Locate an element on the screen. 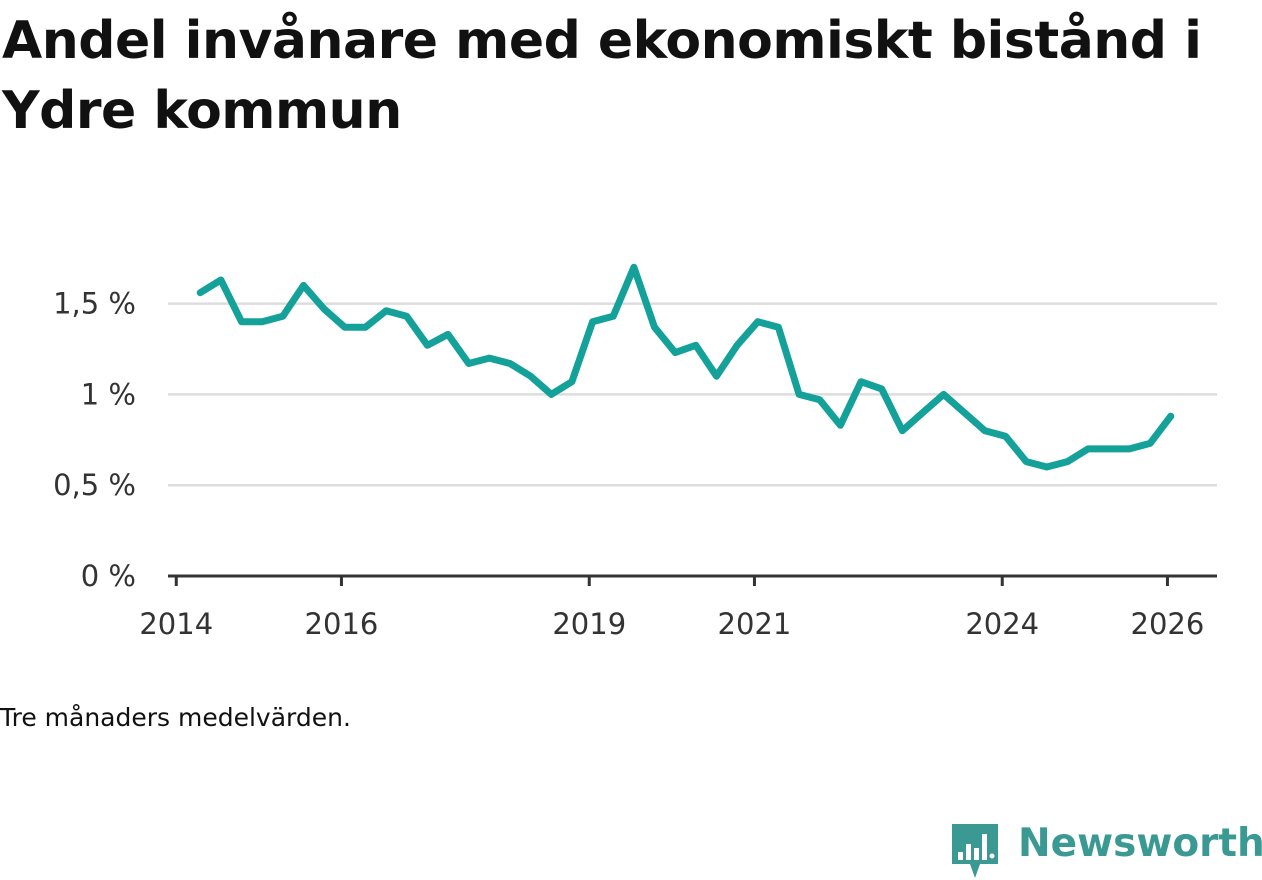 The image size is (1262, 880). x-axis is located at coordinates (692, 580).